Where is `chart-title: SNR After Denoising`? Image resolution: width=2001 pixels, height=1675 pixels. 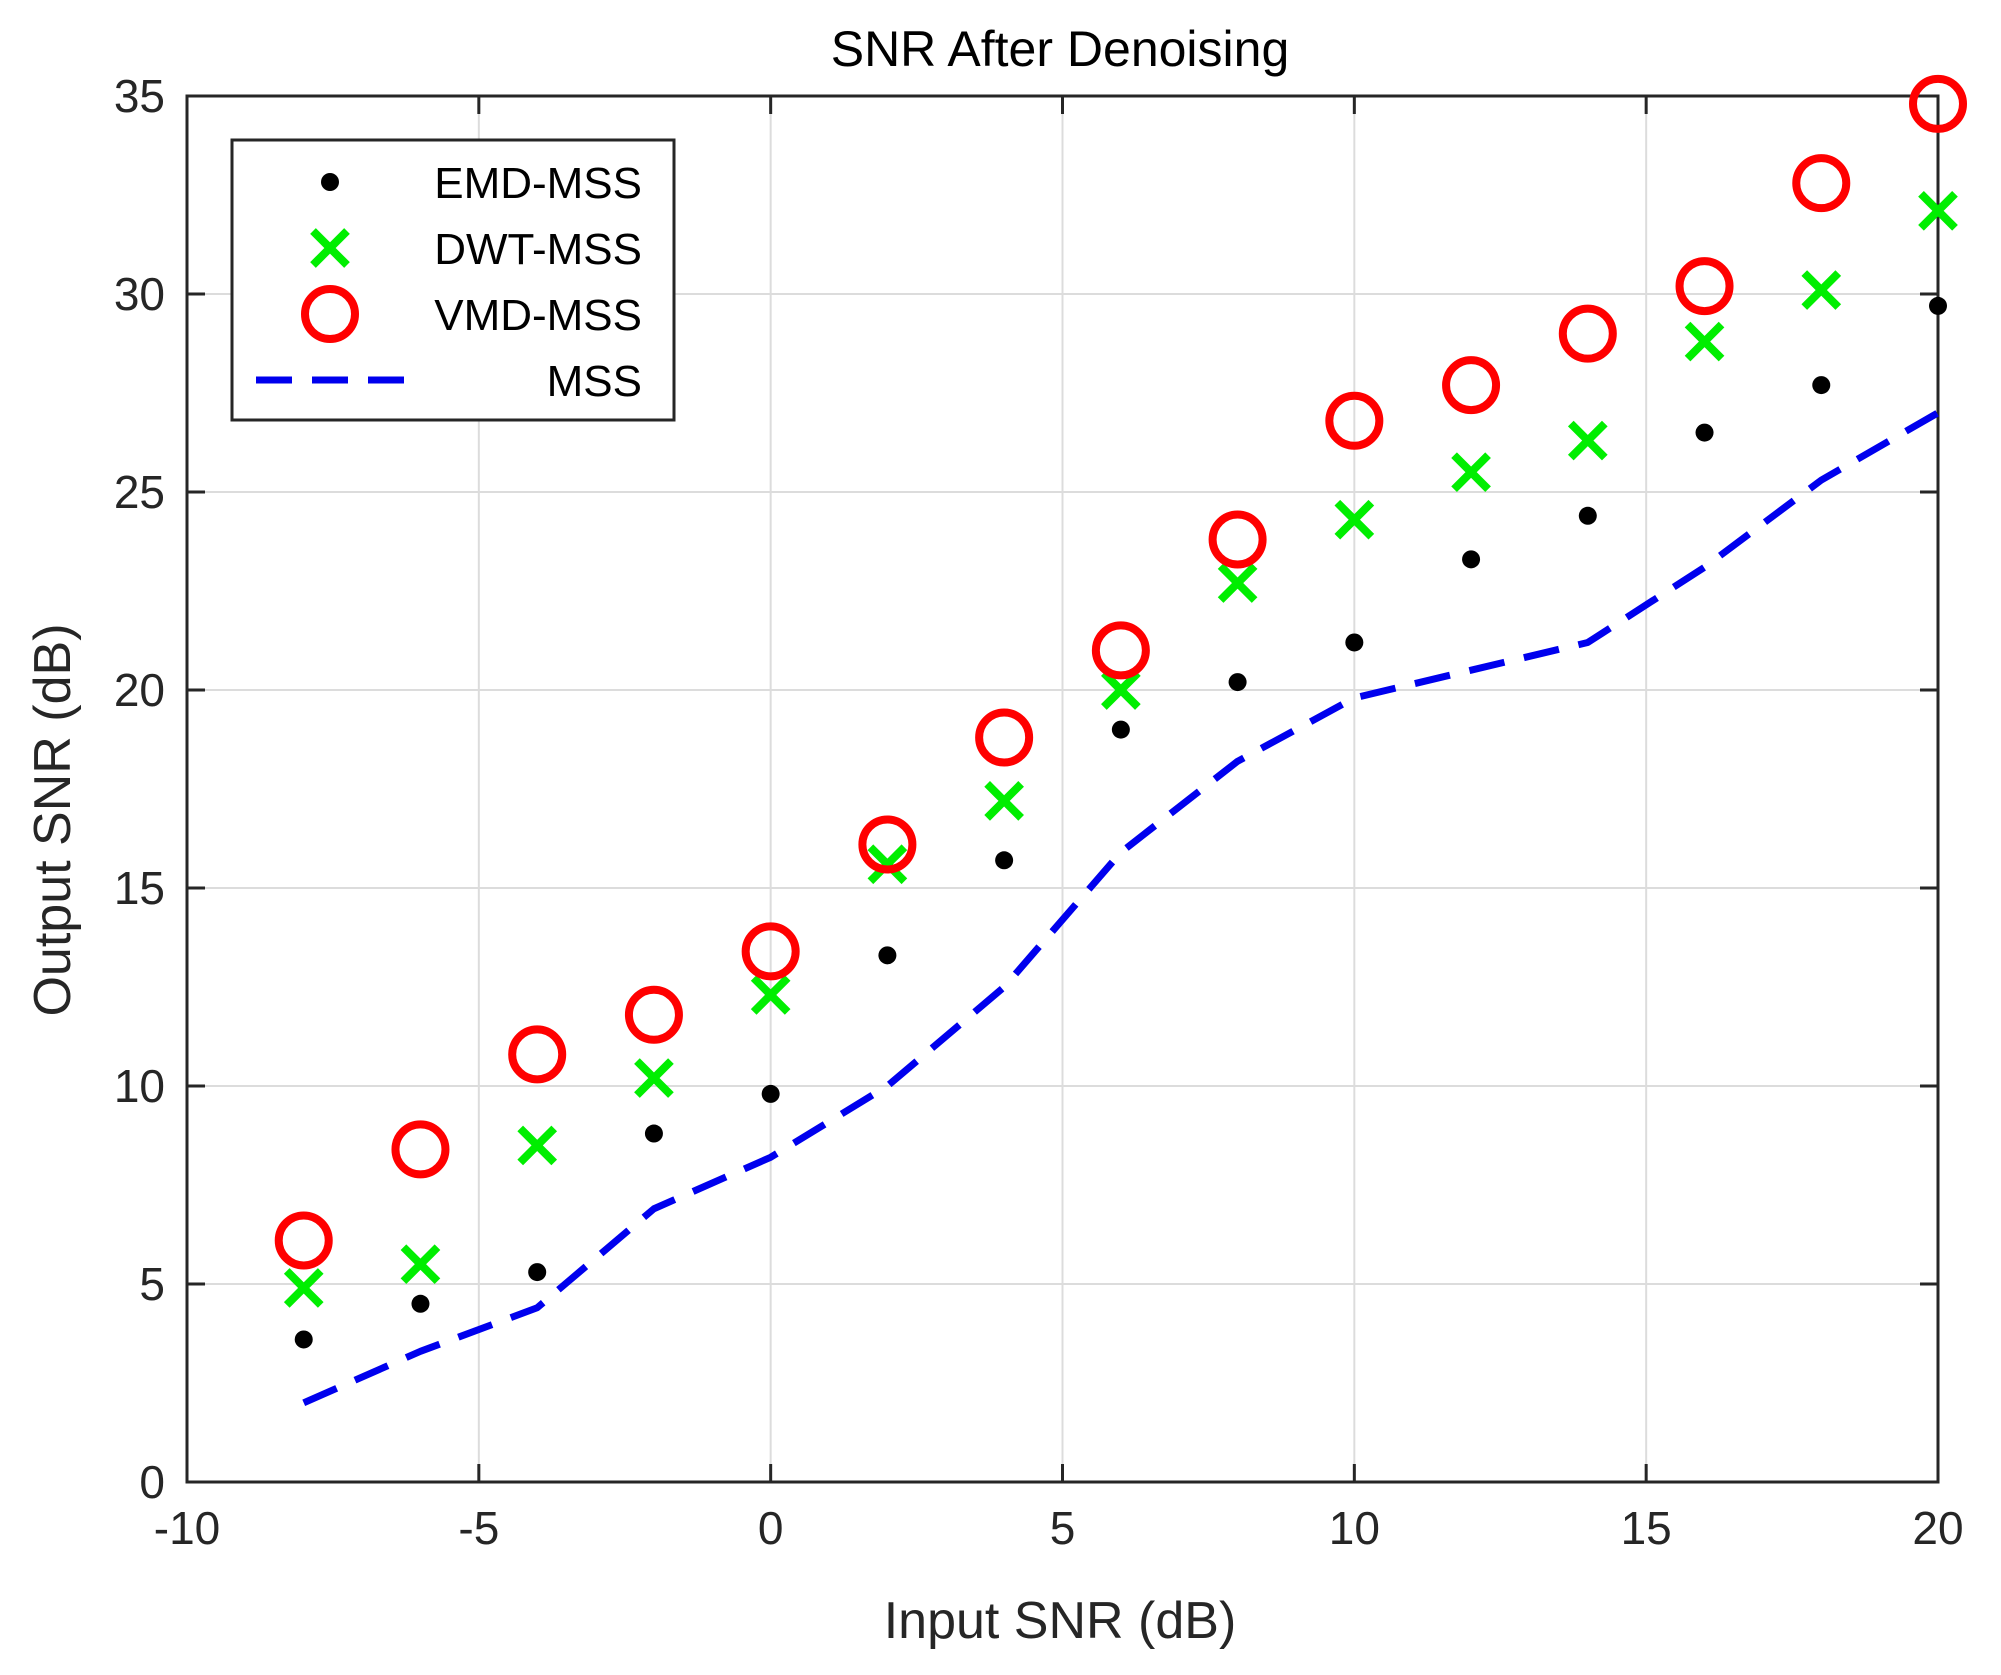
chart-title: SNR After Denoising is located at coordinates (1060, 49).